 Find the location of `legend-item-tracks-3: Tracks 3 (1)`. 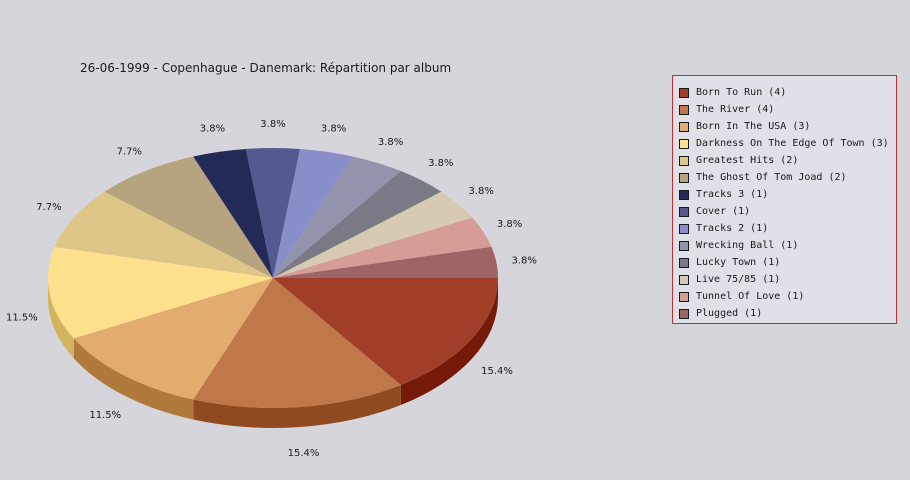

legend-item-tracks-3: Tracks 3 (1) is located at coordinates (787, 194).